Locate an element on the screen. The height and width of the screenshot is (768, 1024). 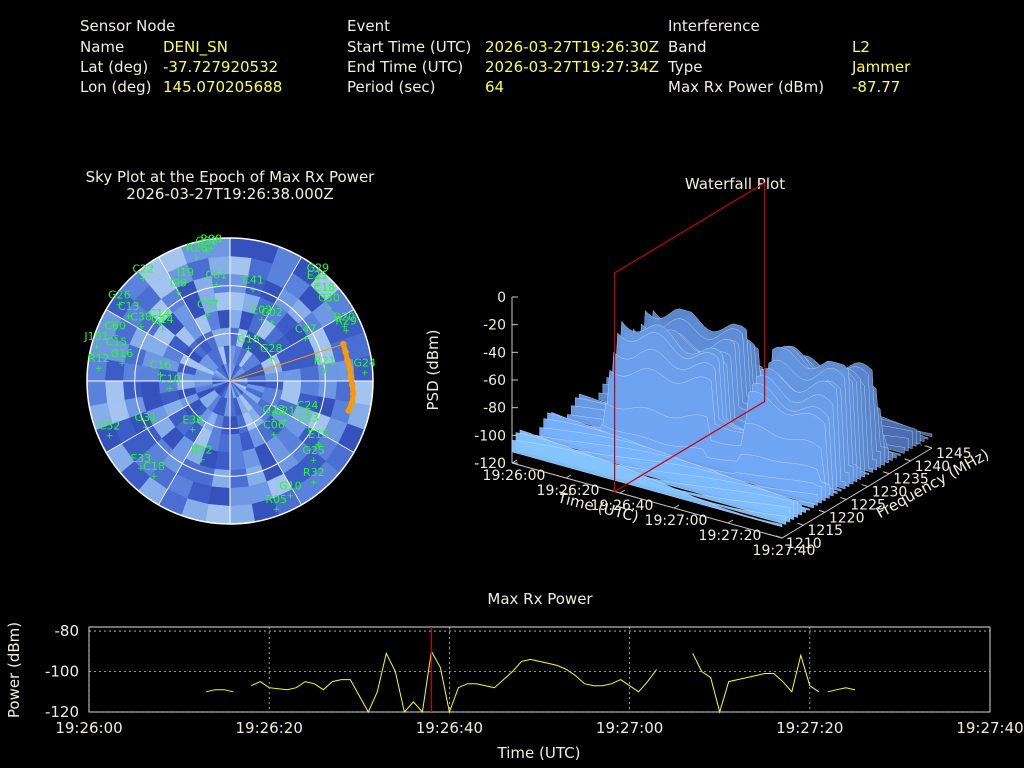
satellite-label: C30 is located at coordinates (329, 297).